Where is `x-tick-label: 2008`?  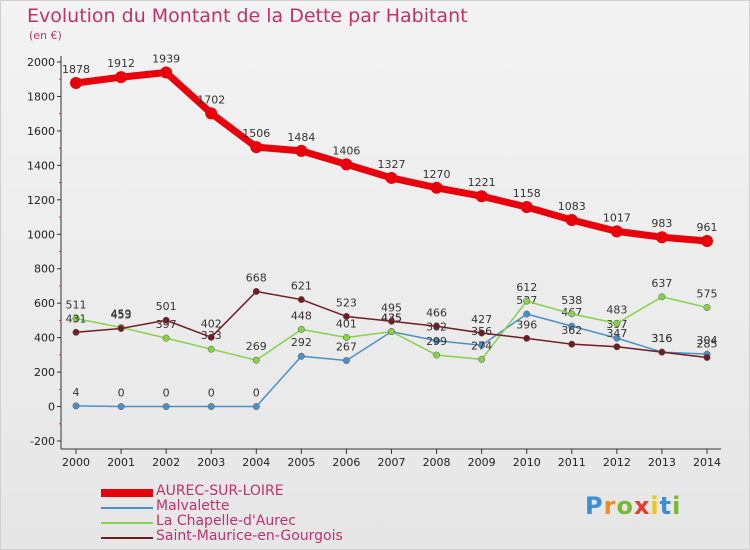
x-tick-label: 2008 is located at coordinates (437, 462).